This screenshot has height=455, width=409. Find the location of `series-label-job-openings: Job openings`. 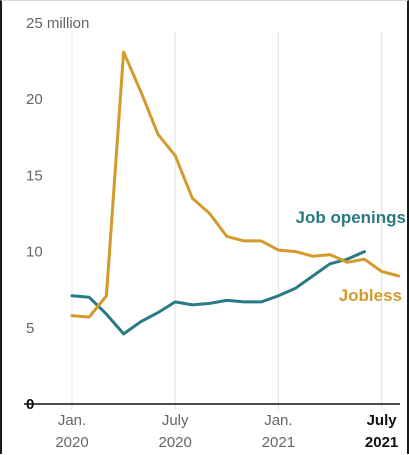

series-label-job-openings: Job openings is located at coordinates (351, 217).